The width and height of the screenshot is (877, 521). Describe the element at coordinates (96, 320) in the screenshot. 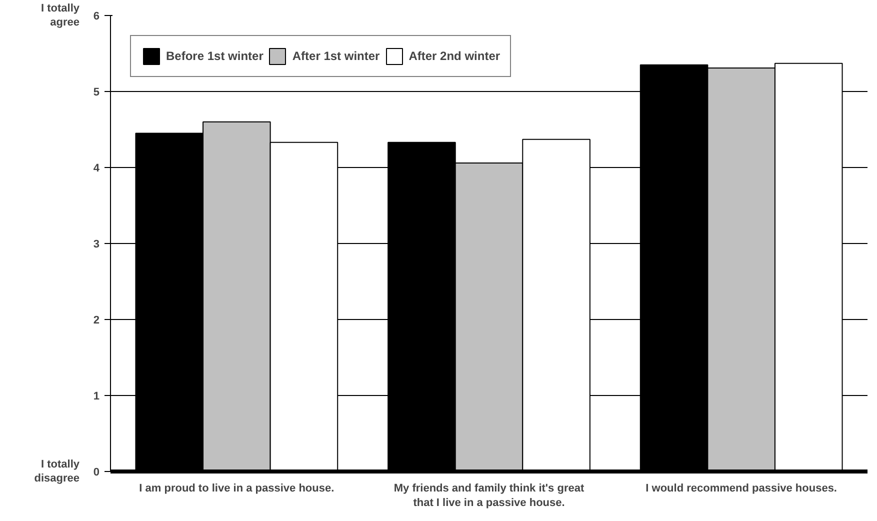

I see `y-tick-label: 2` at that location.